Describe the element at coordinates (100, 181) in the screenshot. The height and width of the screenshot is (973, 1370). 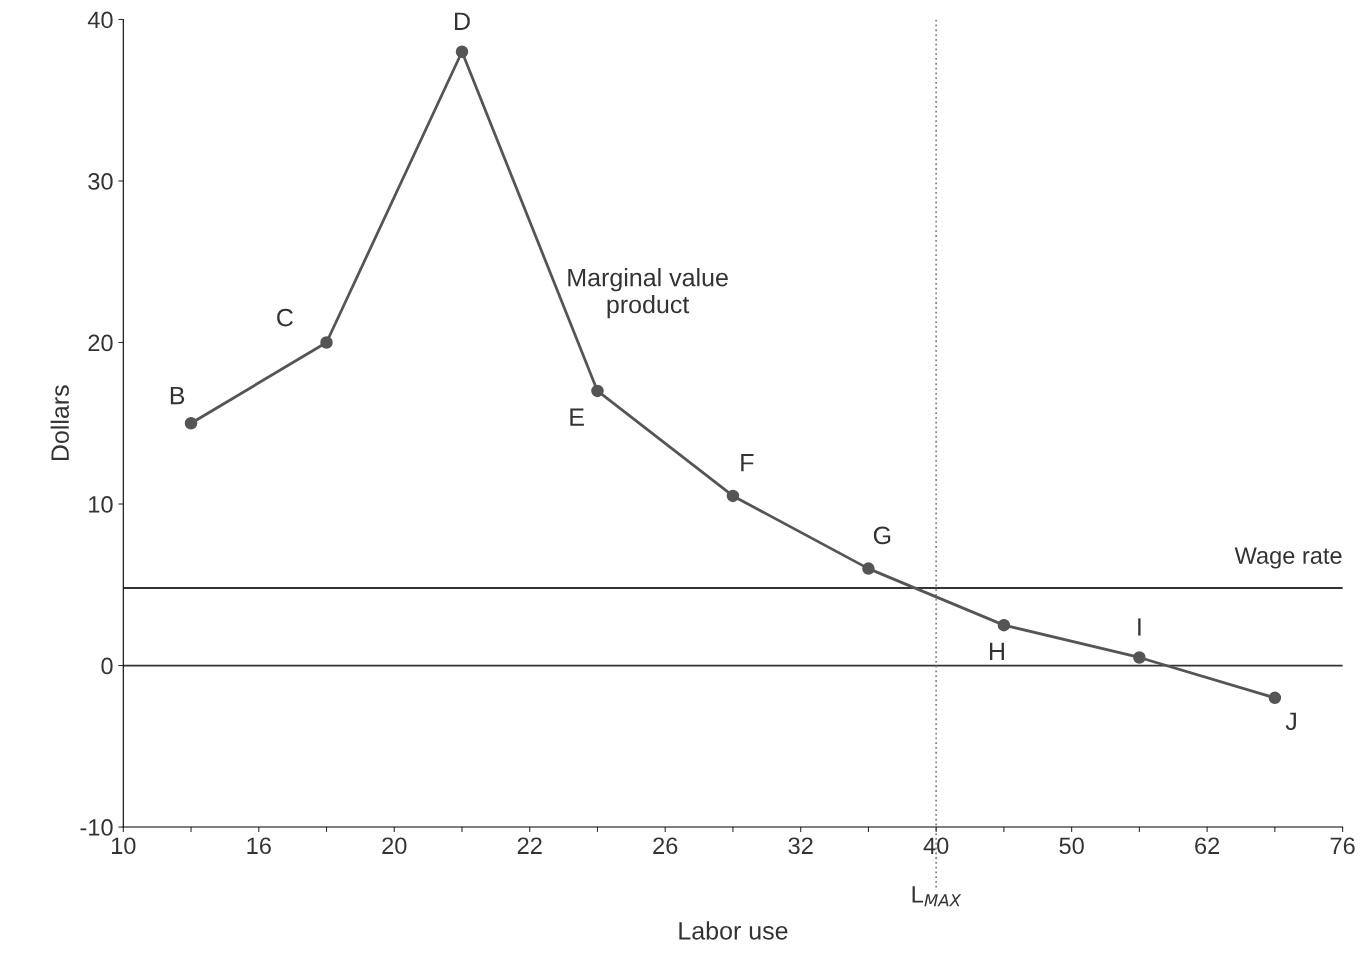
I see `y-tick-label: 30` at that location.